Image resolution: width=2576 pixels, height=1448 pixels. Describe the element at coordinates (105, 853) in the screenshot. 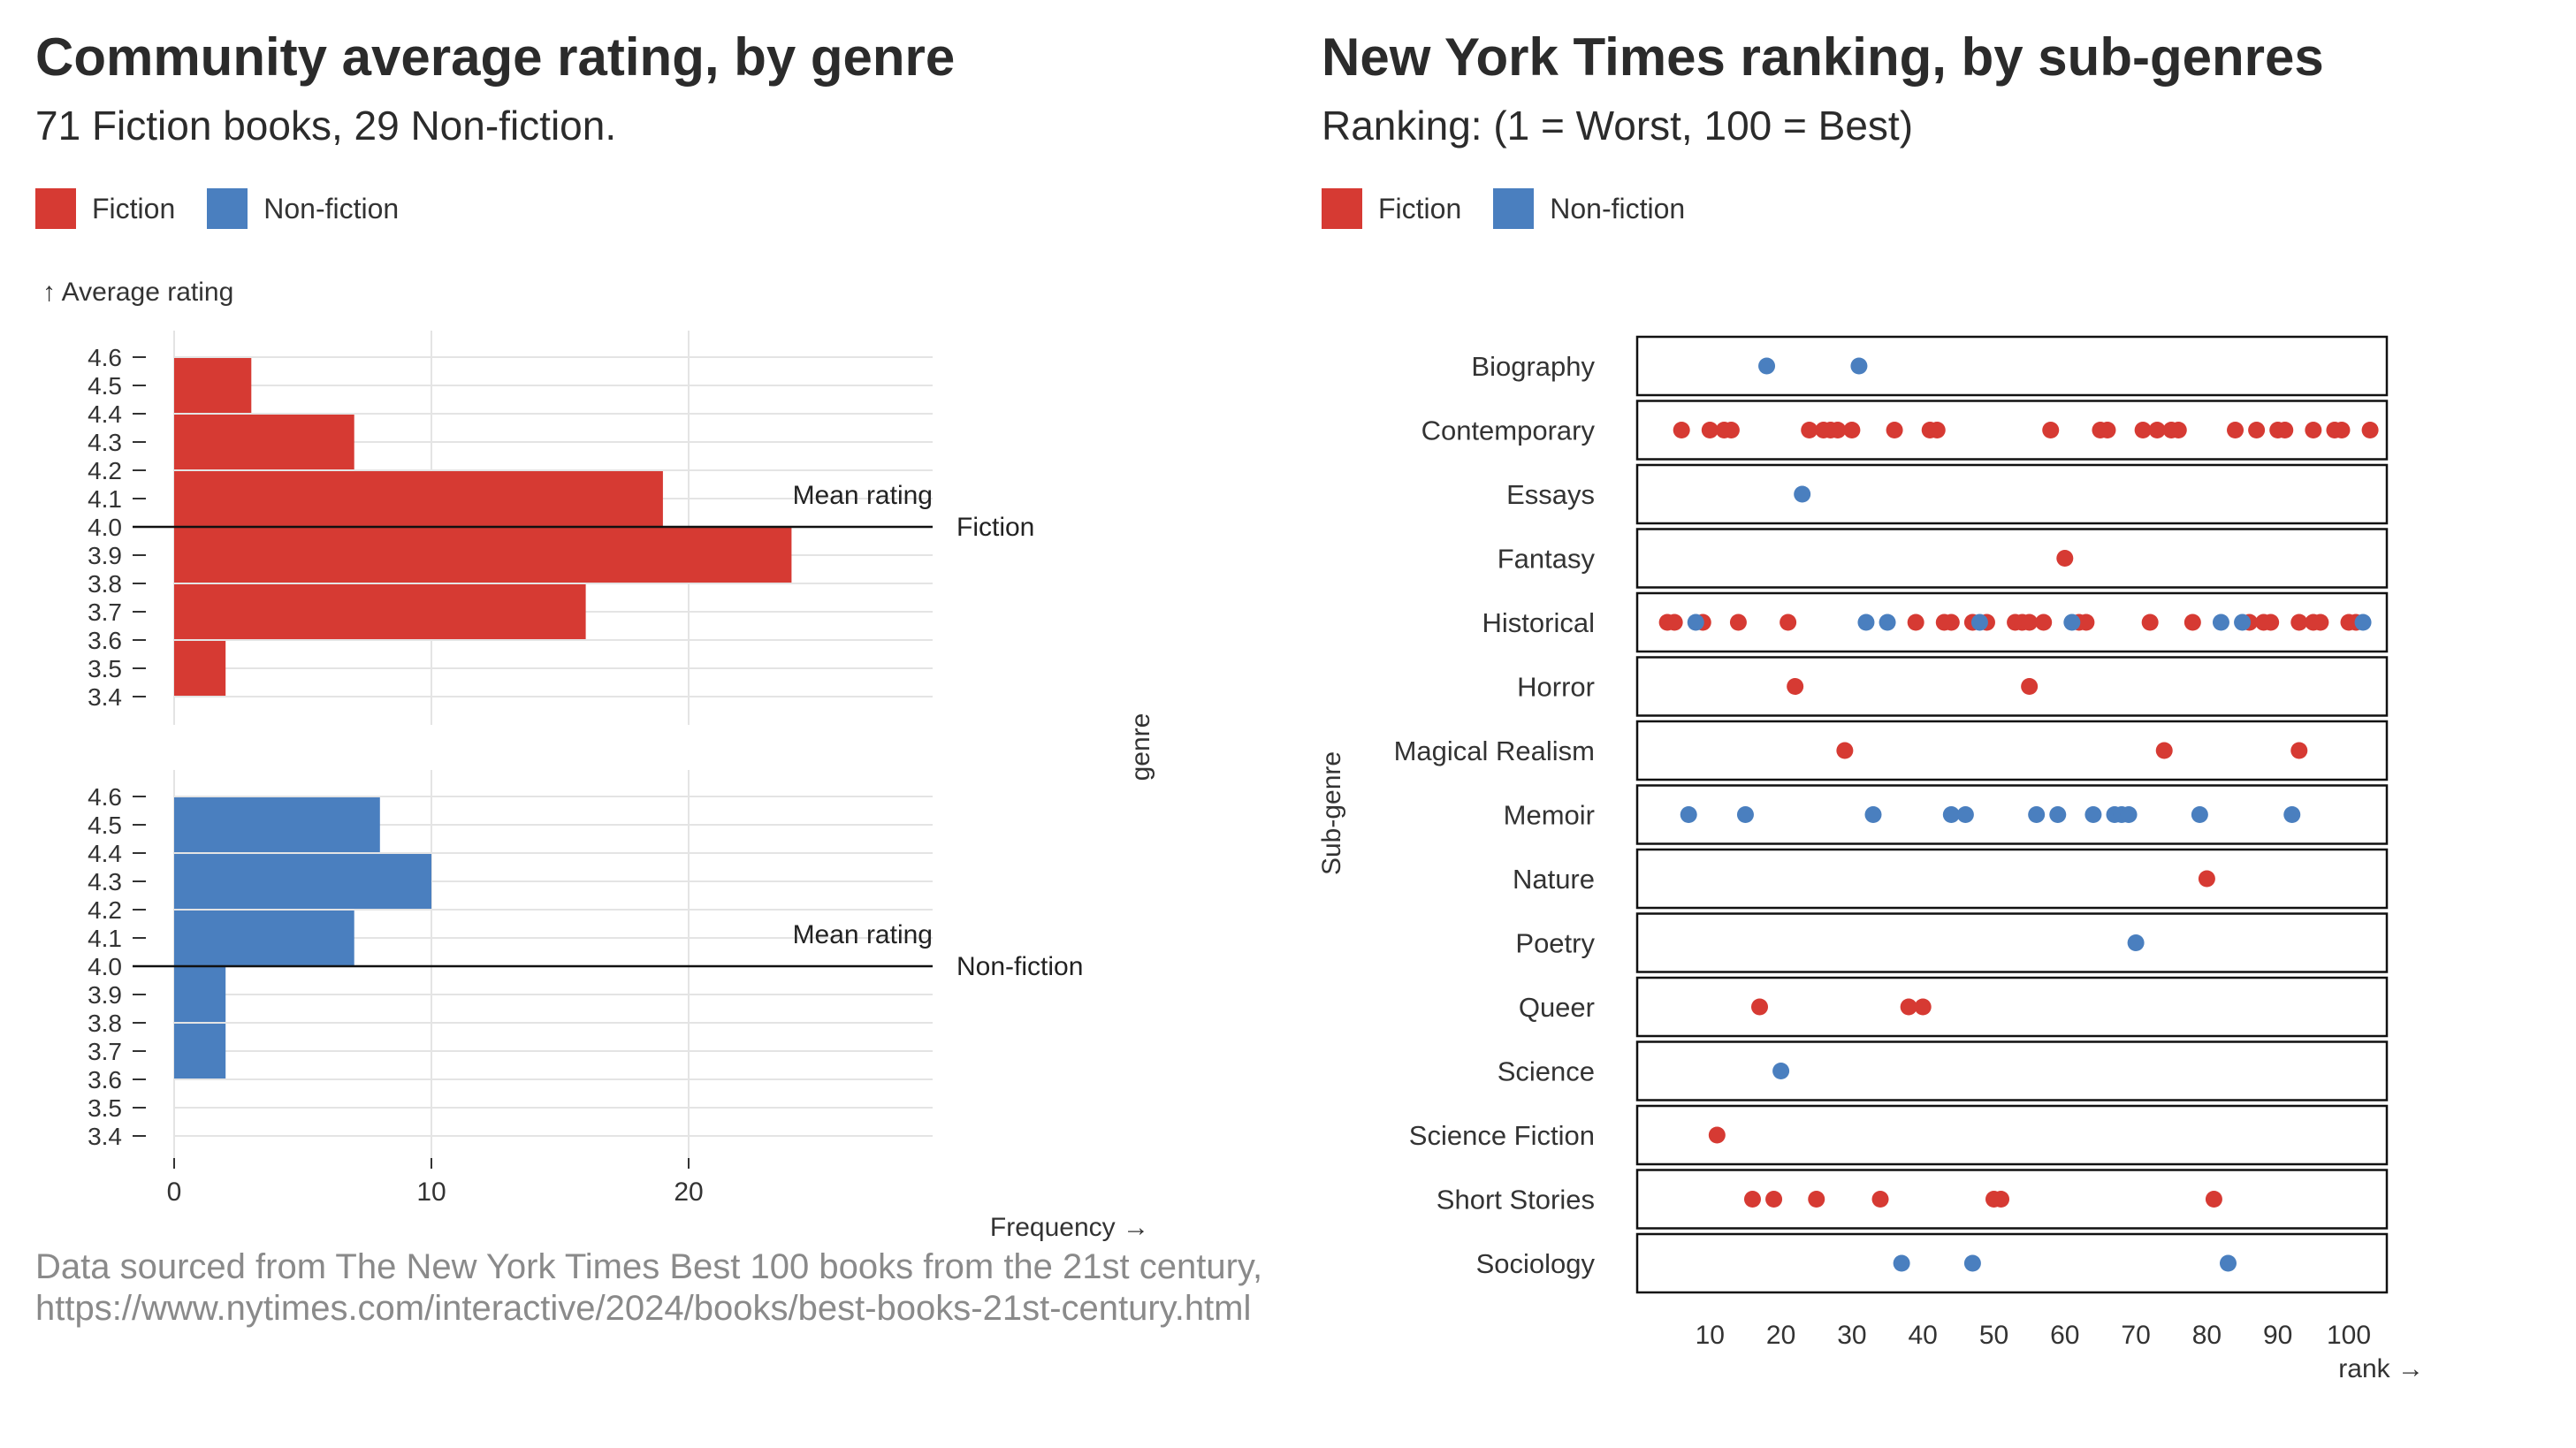

I see `y-tick-label: 4.4` at that location.